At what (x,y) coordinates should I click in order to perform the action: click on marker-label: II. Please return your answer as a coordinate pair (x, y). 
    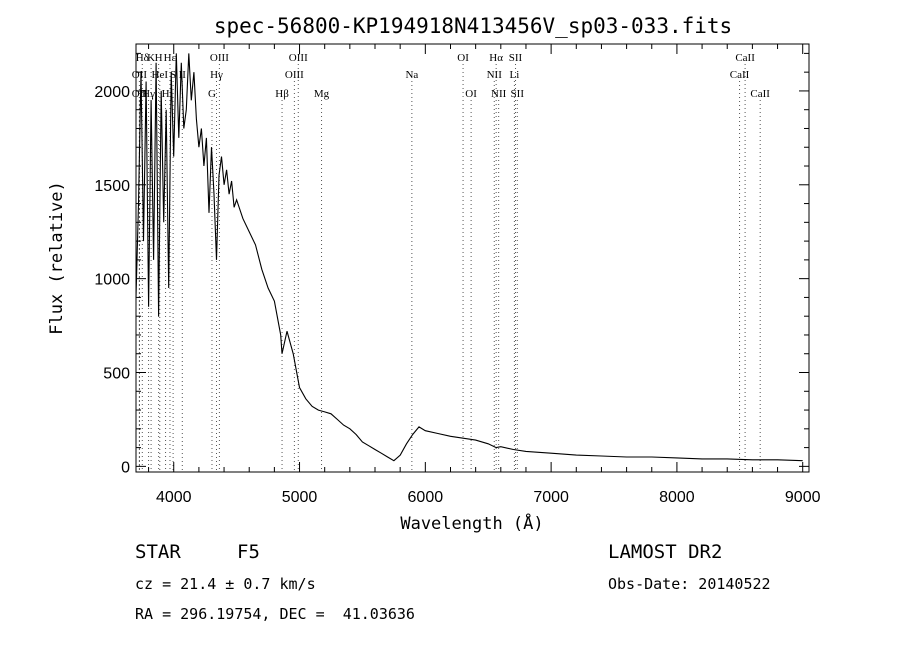
    Looking at the image, I should click on (183, 75).